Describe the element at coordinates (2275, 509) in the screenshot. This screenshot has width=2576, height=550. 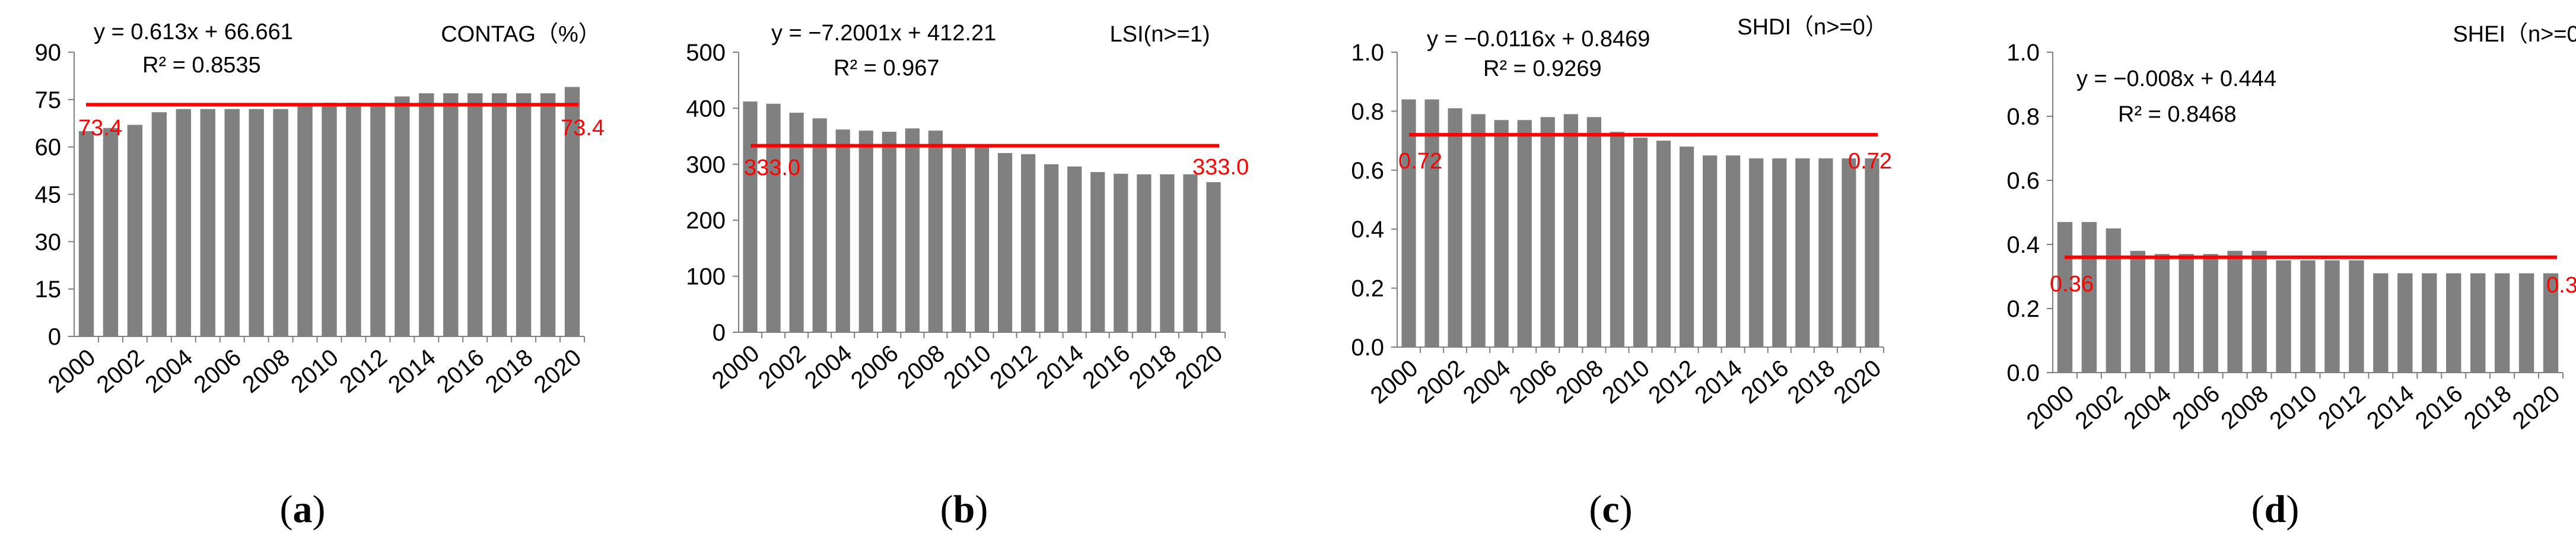
I see `panel-label: (d)` at that location.